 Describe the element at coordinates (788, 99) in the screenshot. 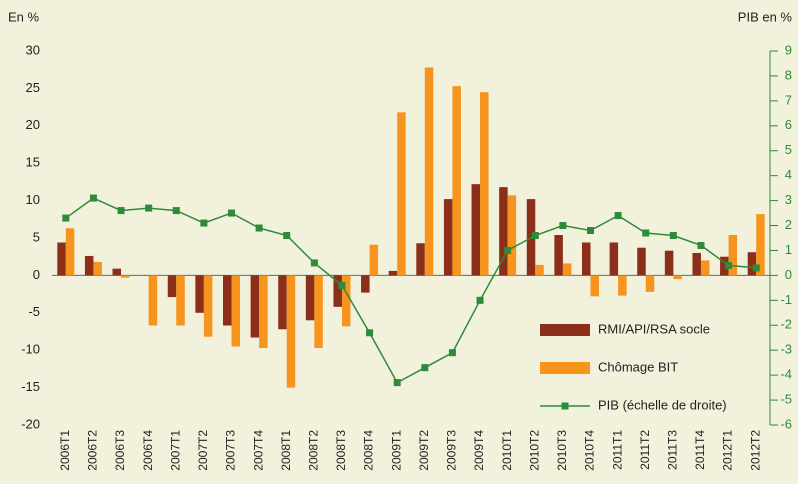

I see `y2-tick-label: 7` at that location.